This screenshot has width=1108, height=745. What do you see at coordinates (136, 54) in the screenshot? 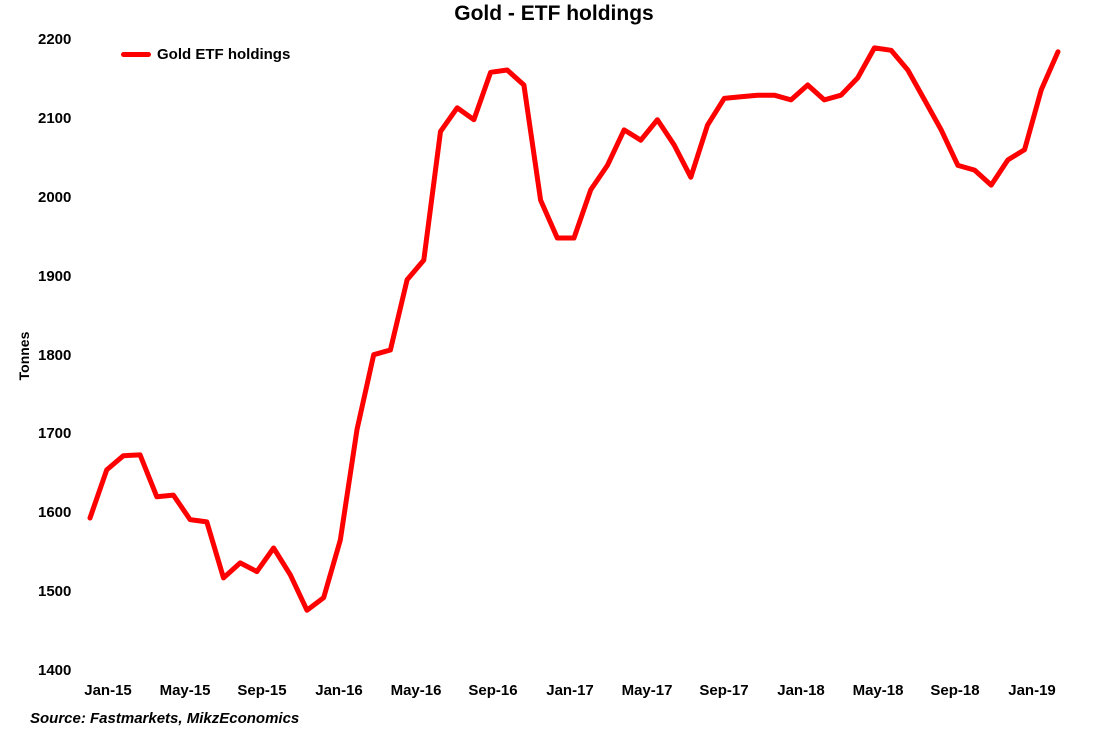
I see `legend-line-swatch-icon` at bounding box center [136, 54].